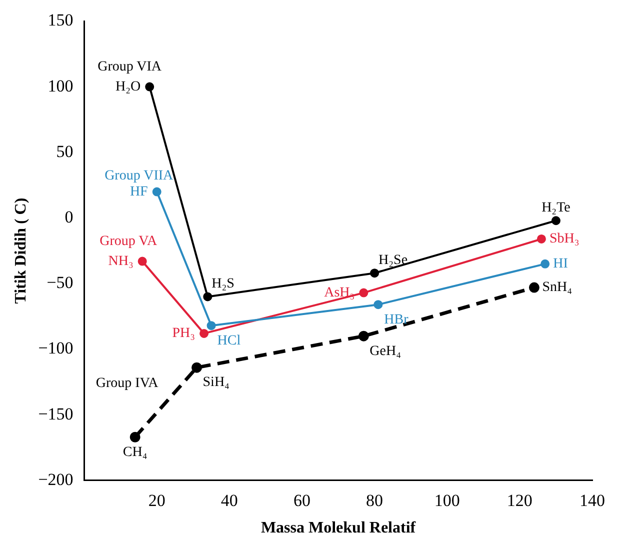 The height and width of the screenshot is (551, 617). I want to click on y-tick-label: −100, so click(56, 348).